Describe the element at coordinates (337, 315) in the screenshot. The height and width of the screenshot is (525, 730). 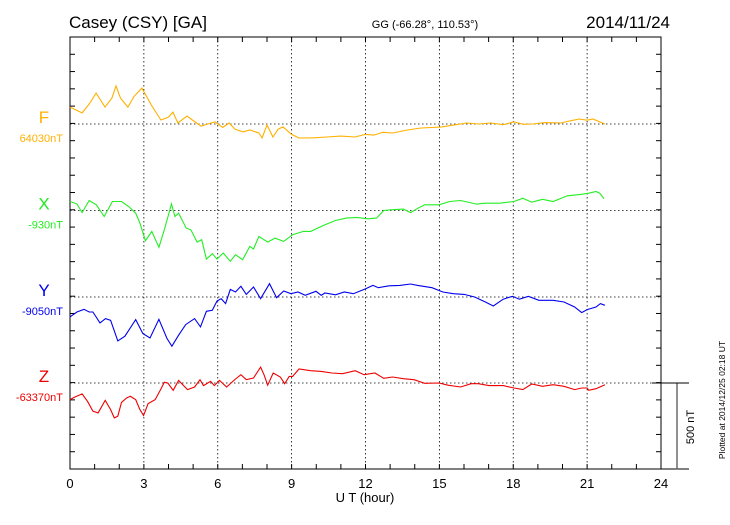
I see `trace-y` at that location.